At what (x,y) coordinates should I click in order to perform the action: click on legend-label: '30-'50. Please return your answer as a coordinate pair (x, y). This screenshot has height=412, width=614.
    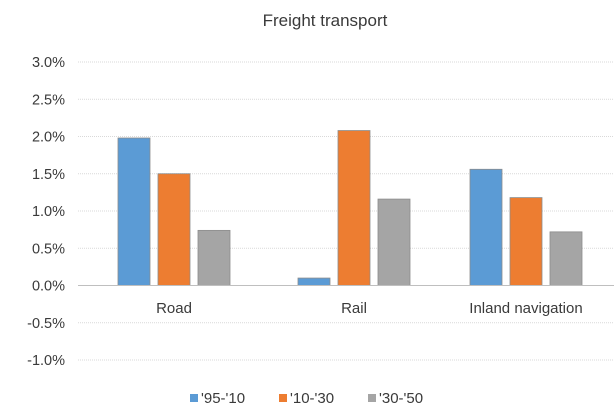
    Looking at the image, I should click on (401, 398).